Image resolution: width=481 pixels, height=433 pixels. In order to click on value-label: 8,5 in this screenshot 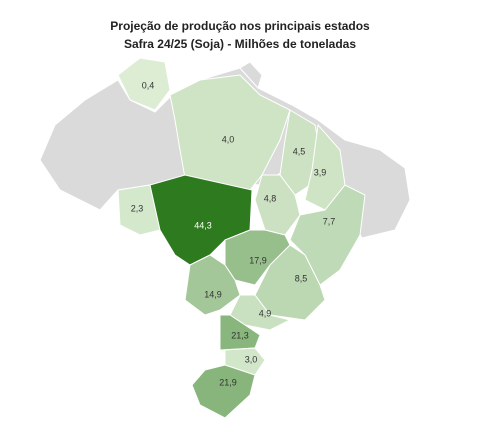, I will do `click(301, 278)`.